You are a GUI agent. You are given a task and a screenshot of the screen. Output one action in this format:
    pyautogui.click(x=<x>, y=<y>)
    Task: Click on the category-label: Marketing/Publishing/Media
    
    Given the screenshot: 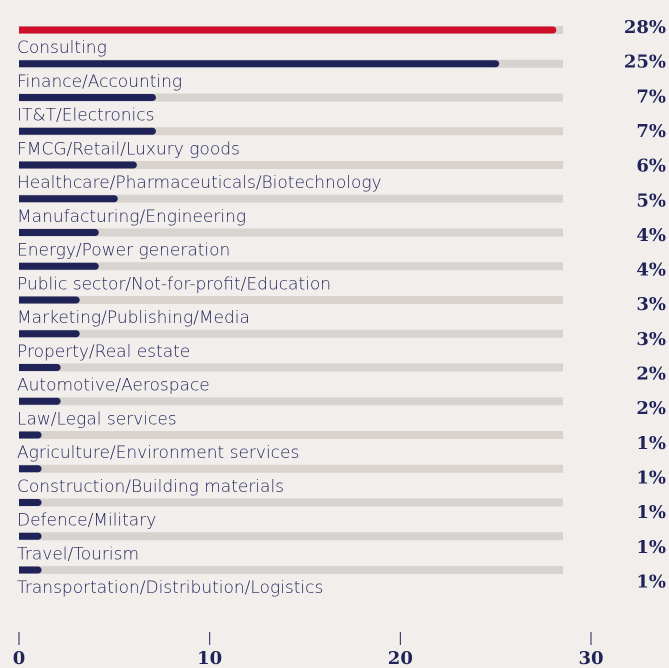 What is the action you would take?
    pyautogui.click(x=133, y=318)
    